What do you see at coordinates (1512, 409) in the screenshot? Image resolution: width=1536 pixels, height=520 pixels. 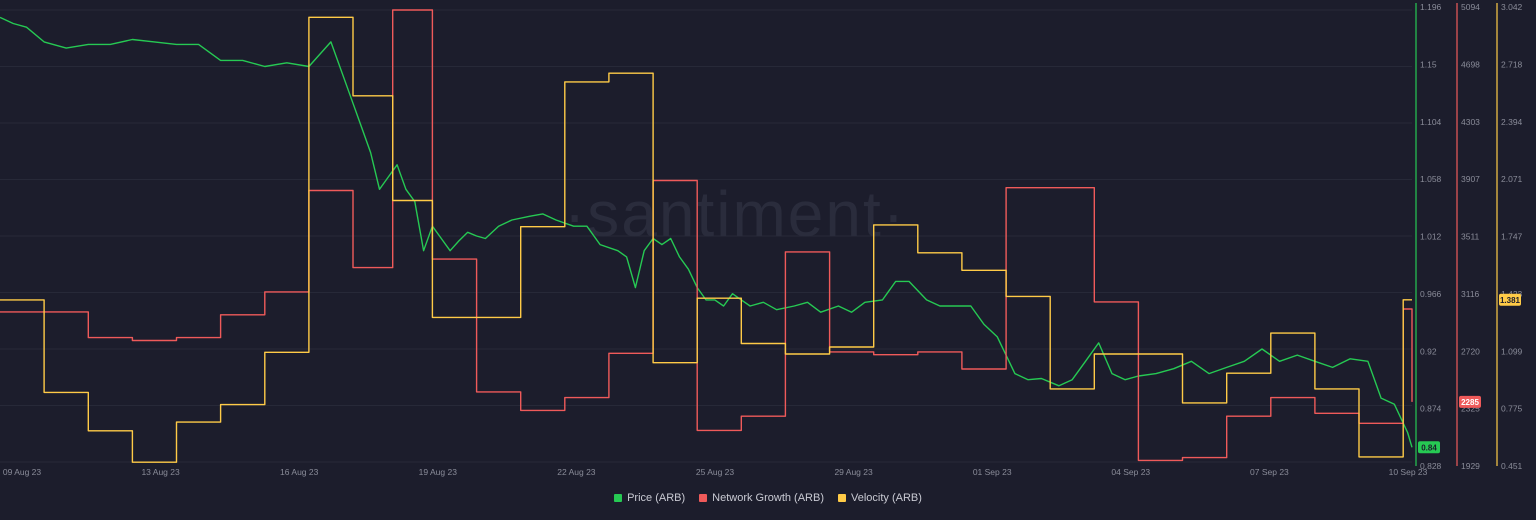 I see `y-tick-label: 0.775` at bounding box center [1512, 409].